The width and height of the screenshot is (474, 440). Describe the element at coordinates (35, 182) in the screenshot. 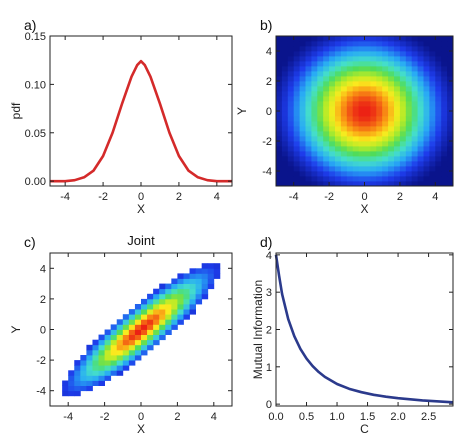

I see `y-tick-label: 0.00` at that location.